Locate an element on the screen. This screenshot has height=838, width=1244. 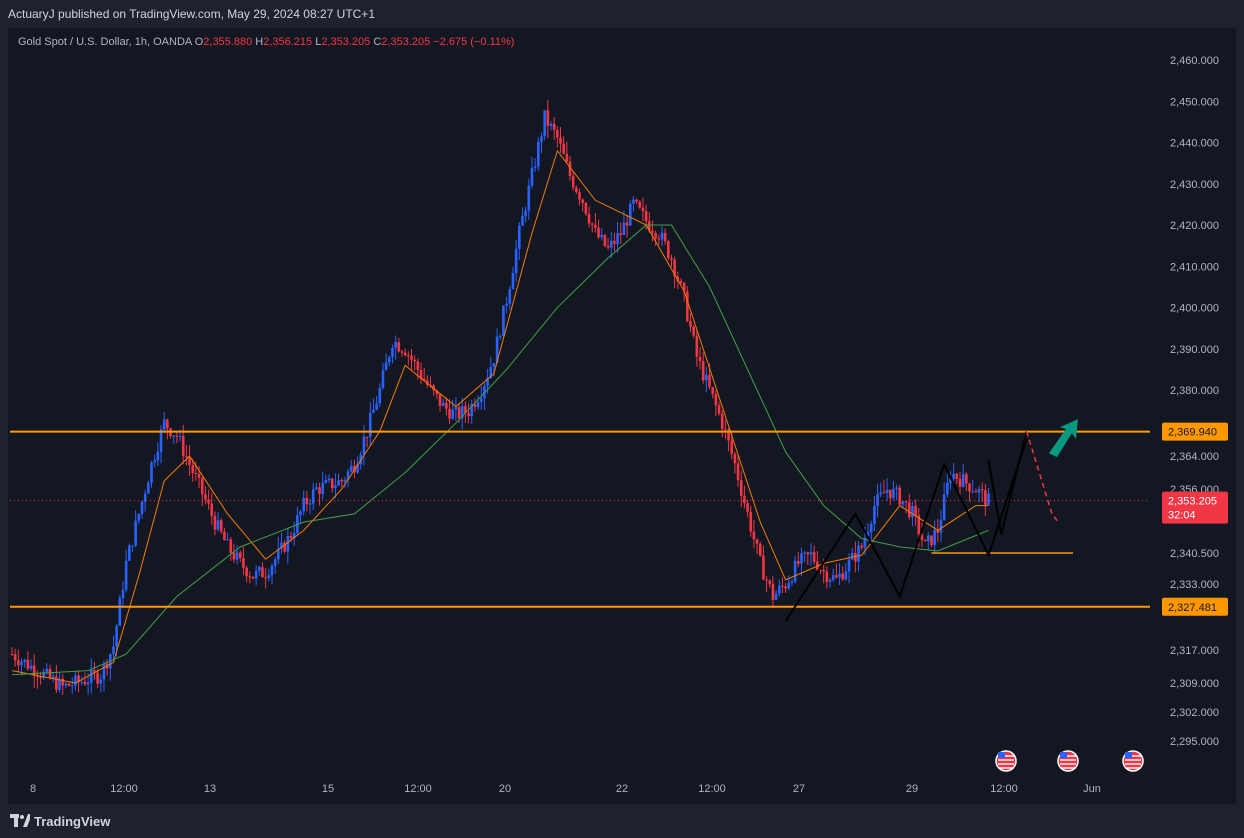
tradingview-logo-icon is located at coordinates (20, 820).